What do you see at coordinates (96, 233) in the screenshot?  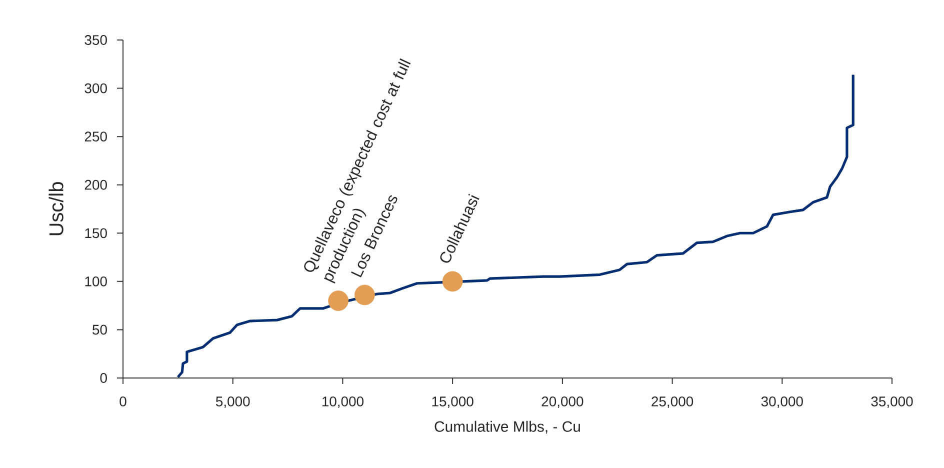 I see `y-tick-label: 150` at bounding box center [96, 233].